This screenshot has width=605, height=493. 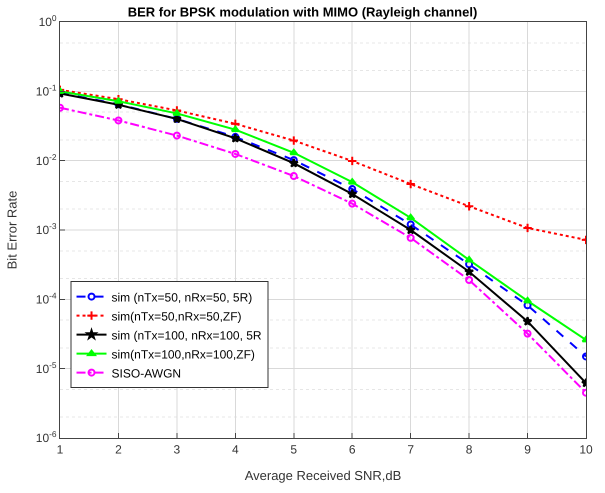 I want to click on y-tick-label: 10$^{-3}$, so click(x=46, y=229).